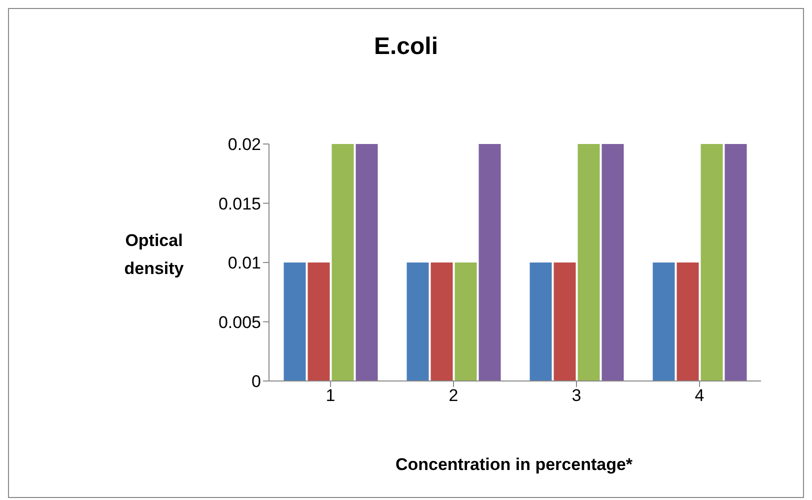  Describe the element at coordinates (244, 144) in the screenshot. I see `y-tick-label: 0.02` at that location.